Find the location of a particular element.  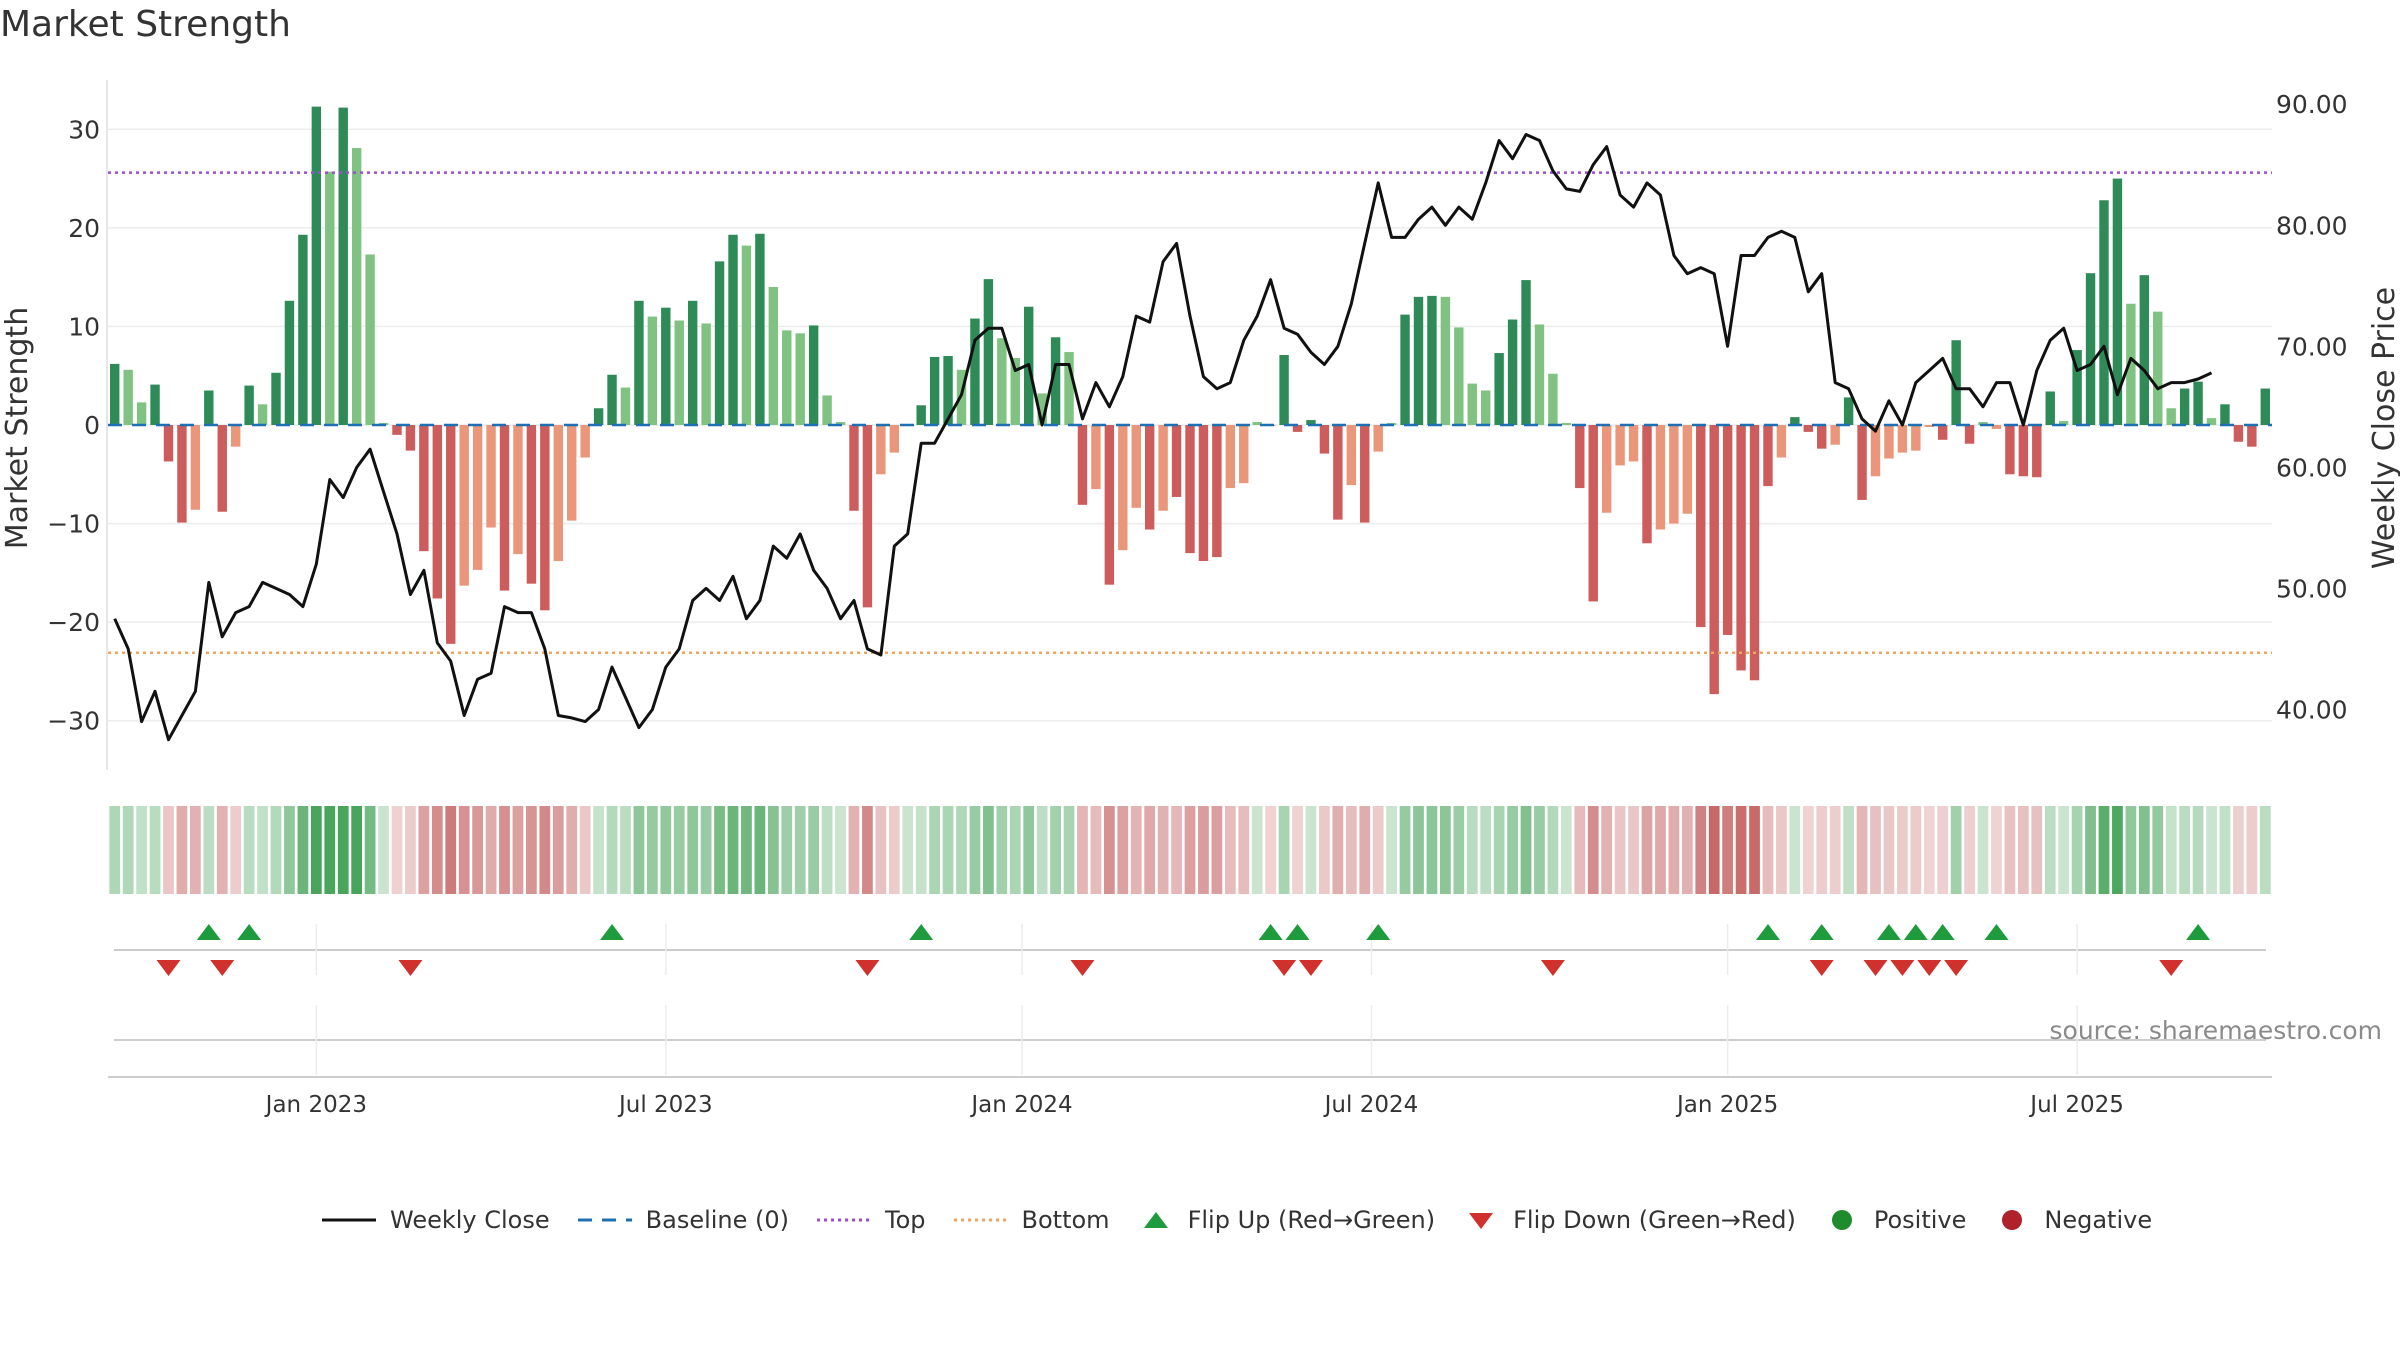

legend-negative-label: Negative is located at coordinates (2098, 1220).